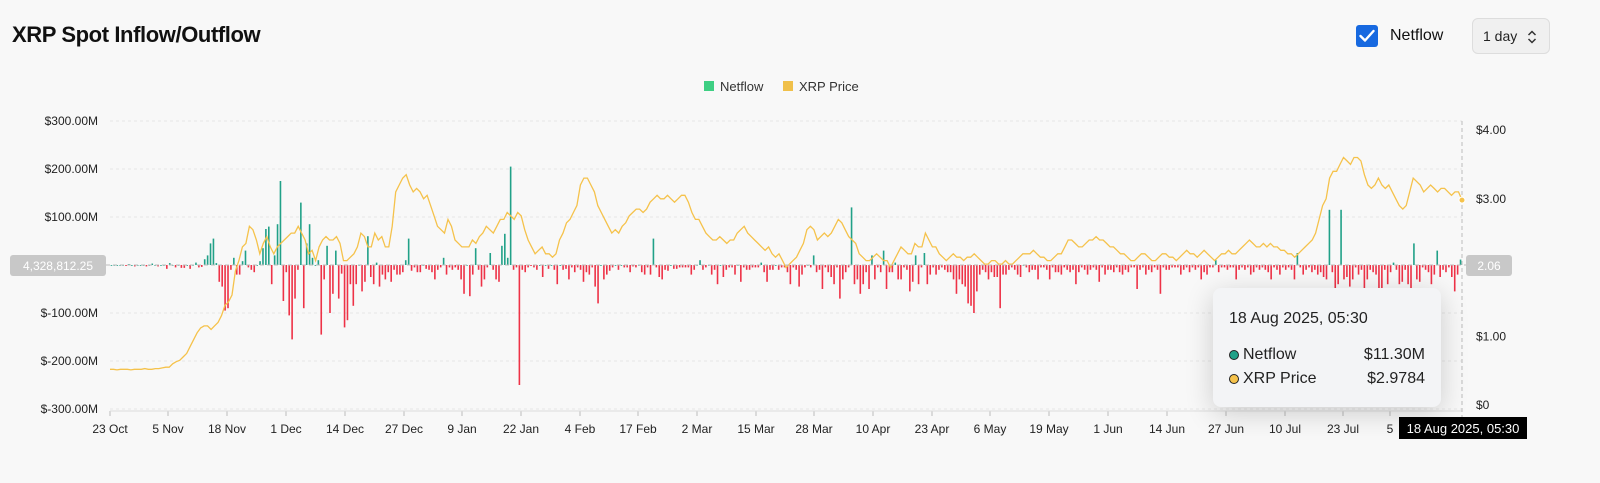  What do you see at coordinates (829, 86) in the screenshot?
I see `legend-price-label: XRP Price` at bounding box center [829, 86].